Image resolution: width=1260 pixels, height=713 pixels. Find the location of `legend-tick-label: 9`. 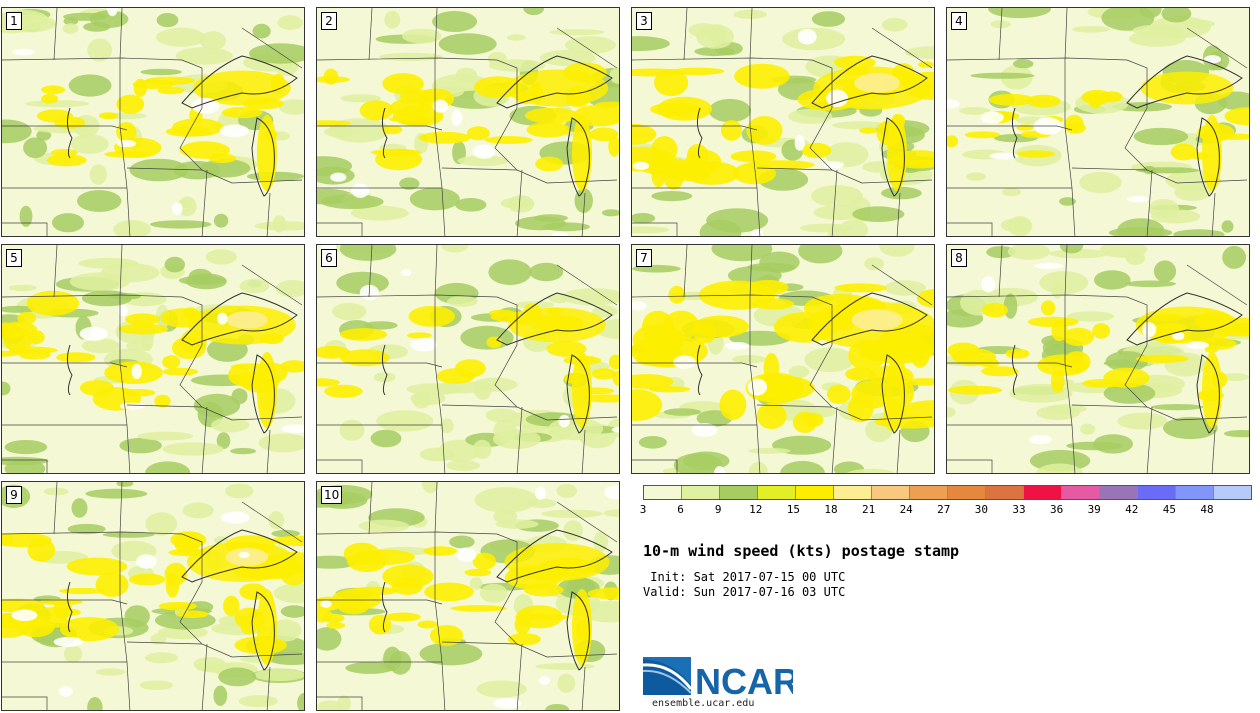

legend-tick-label: 9 is located at coordinates (718, 509).